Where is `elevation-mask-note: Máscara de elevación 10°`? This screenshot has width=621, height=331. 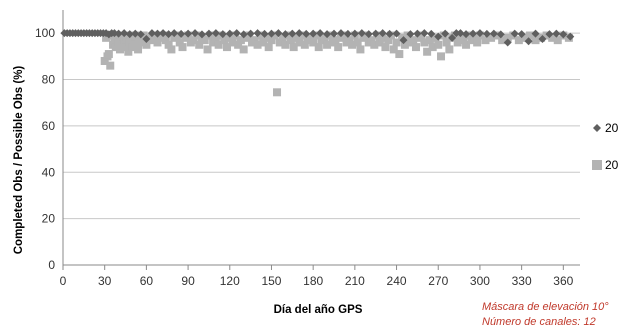
elevation-mask-note: Máscara de elevación 10° is located at coordinates (545, 307).